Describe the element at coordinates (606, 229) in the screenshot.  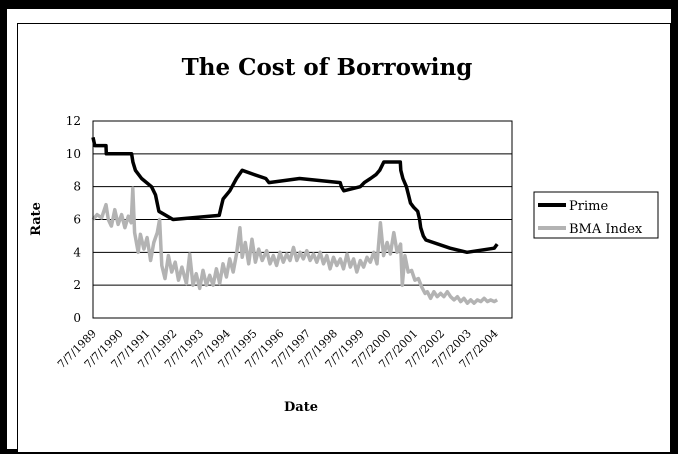
I see `legend-label-bma-index: BMA Index` at that location.